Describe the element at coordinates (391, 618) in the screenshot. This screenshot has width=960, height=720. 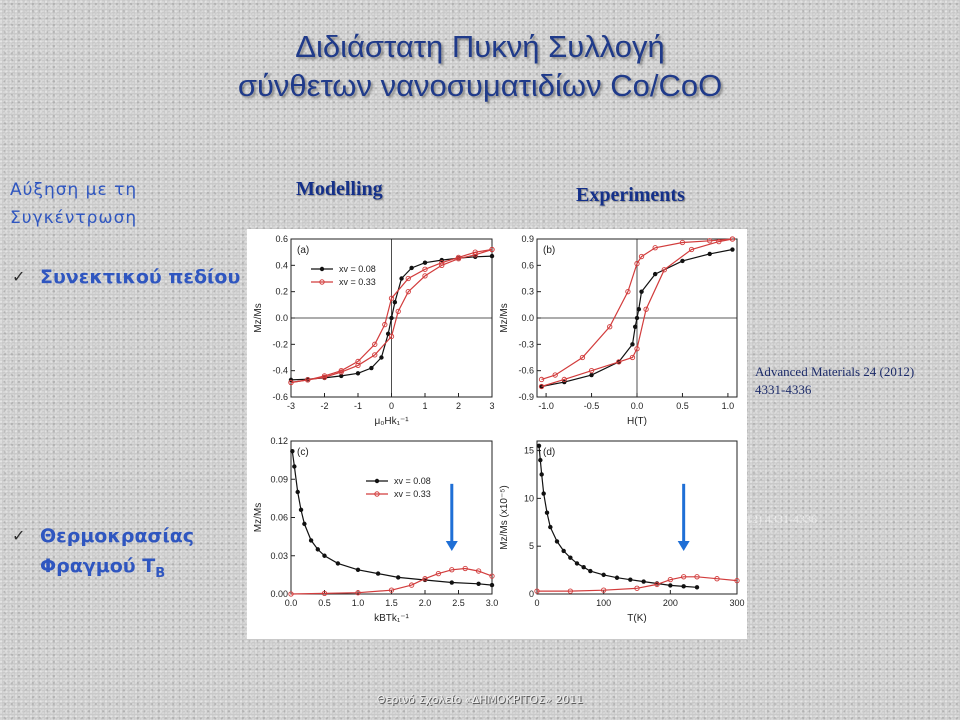
I see `x-axis-label: kBTk₁⁻¹` at that location.